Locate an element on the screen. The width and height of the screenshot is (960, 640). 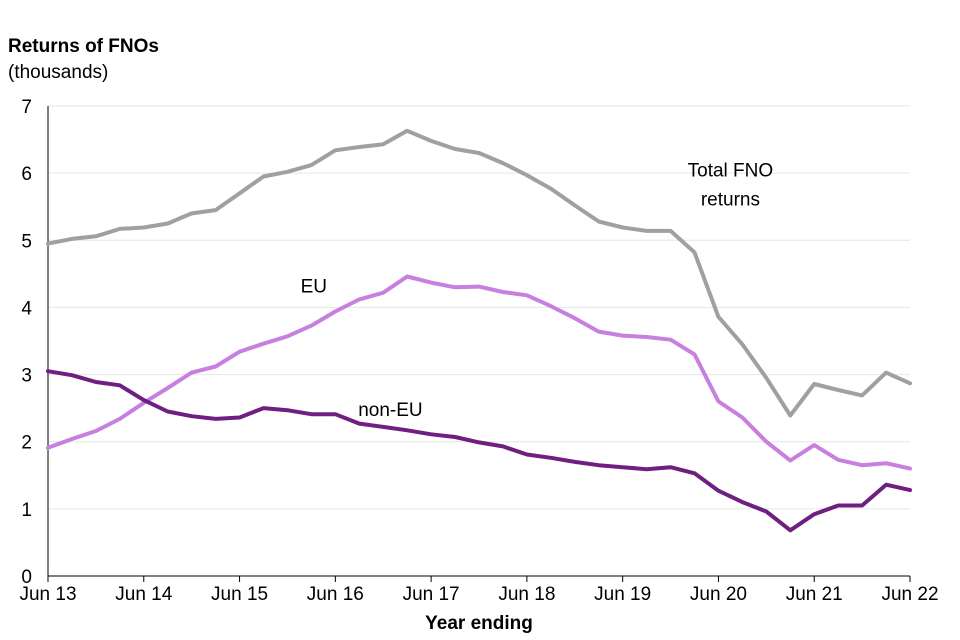
y-tick-label: 1 is located at coordinates (26, 510).